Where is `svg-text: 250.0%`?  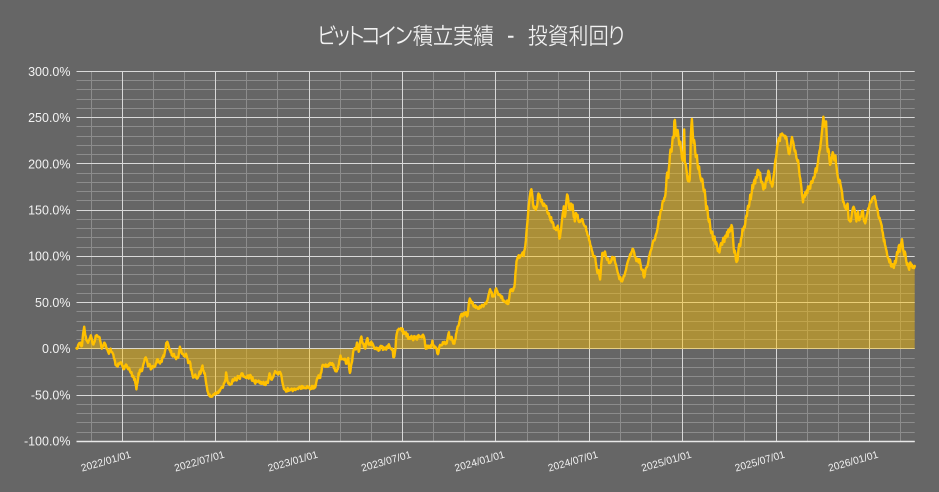
svg-text: 250.0% is located at coordinates (49, 118).